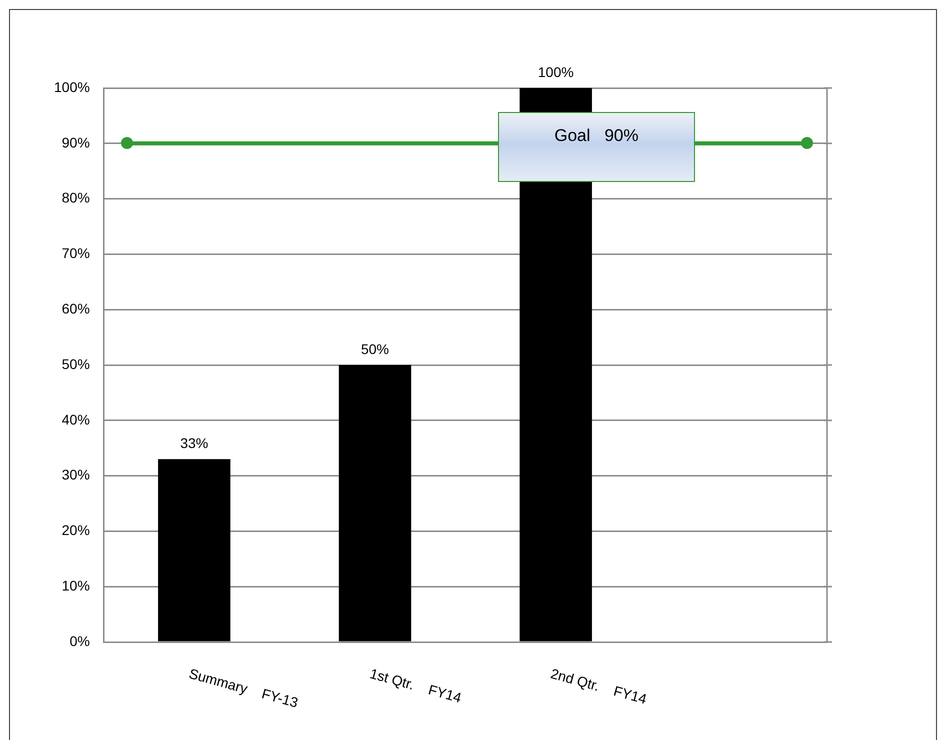 The image size is (939, 740). Describe the element at coordinates (76, 308) in the screenshot. I see `y-tick-label: 60%` at that location.